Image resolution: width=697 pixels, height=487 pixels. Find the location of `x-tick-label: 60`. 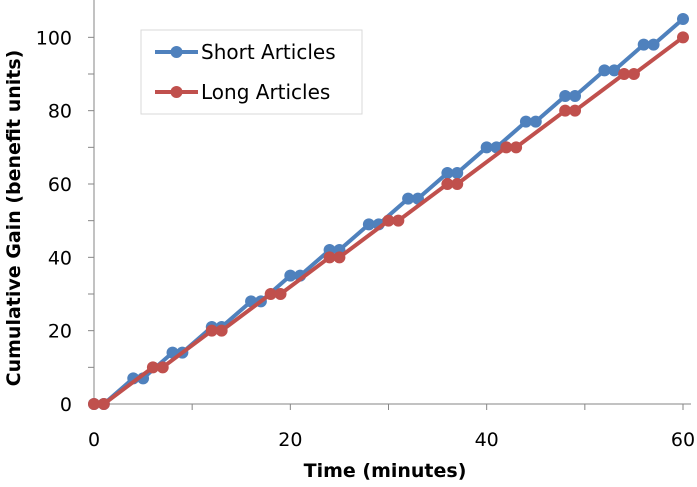

x-tick-label: 60 is located at coordinates (683, 440).